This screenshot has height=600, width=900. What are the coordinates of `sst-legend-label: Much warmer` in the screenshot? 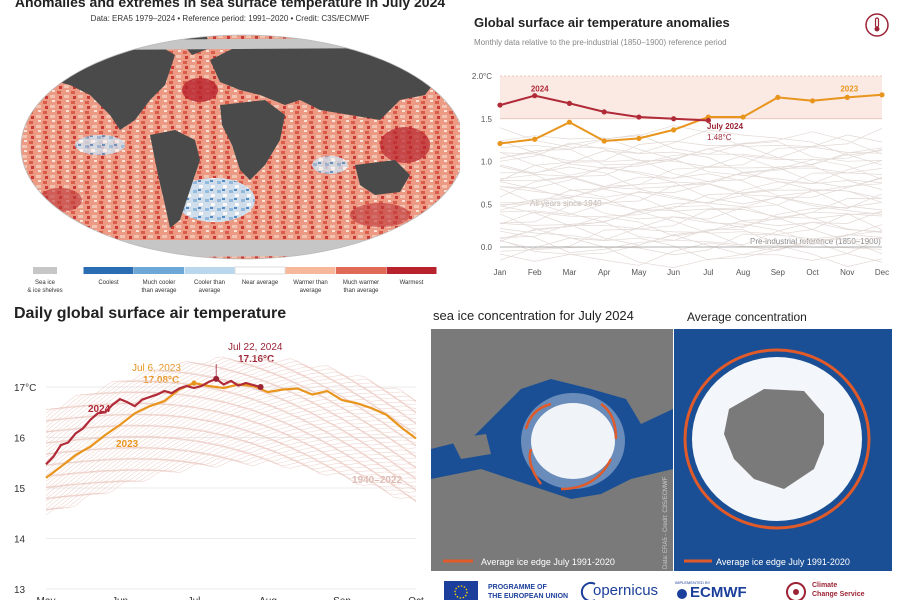 It's located at (361, 283).